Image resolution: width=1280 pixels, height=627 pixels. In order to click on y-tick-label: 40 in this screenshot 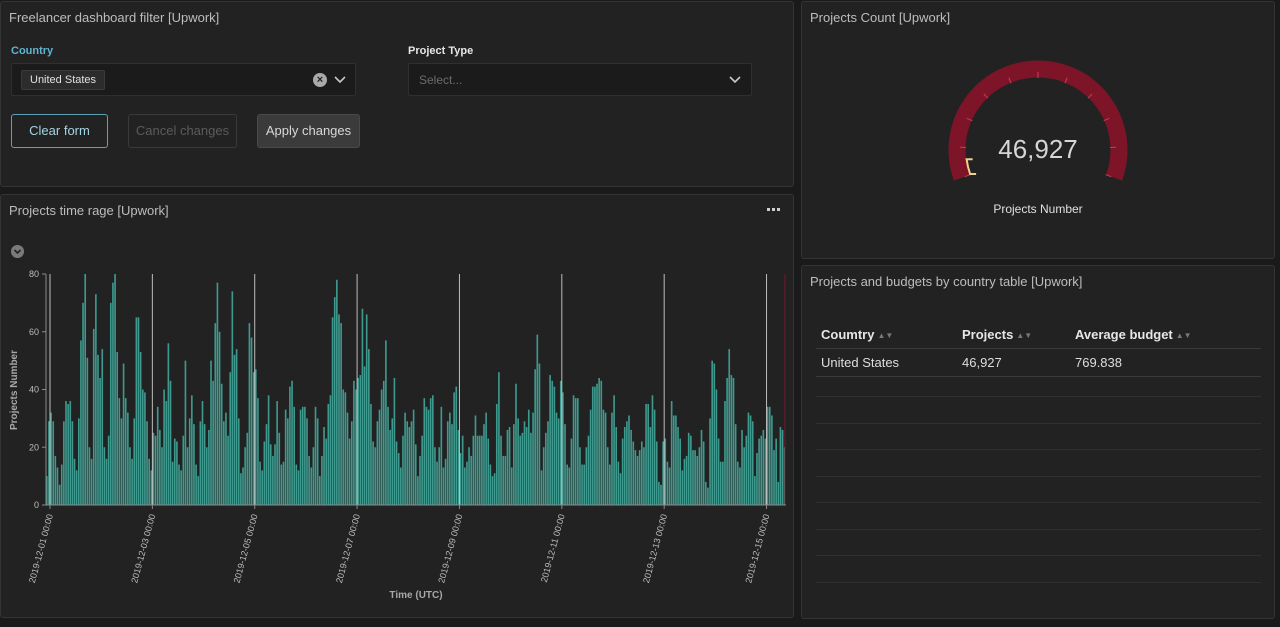, I will do `click(34, 390)`.